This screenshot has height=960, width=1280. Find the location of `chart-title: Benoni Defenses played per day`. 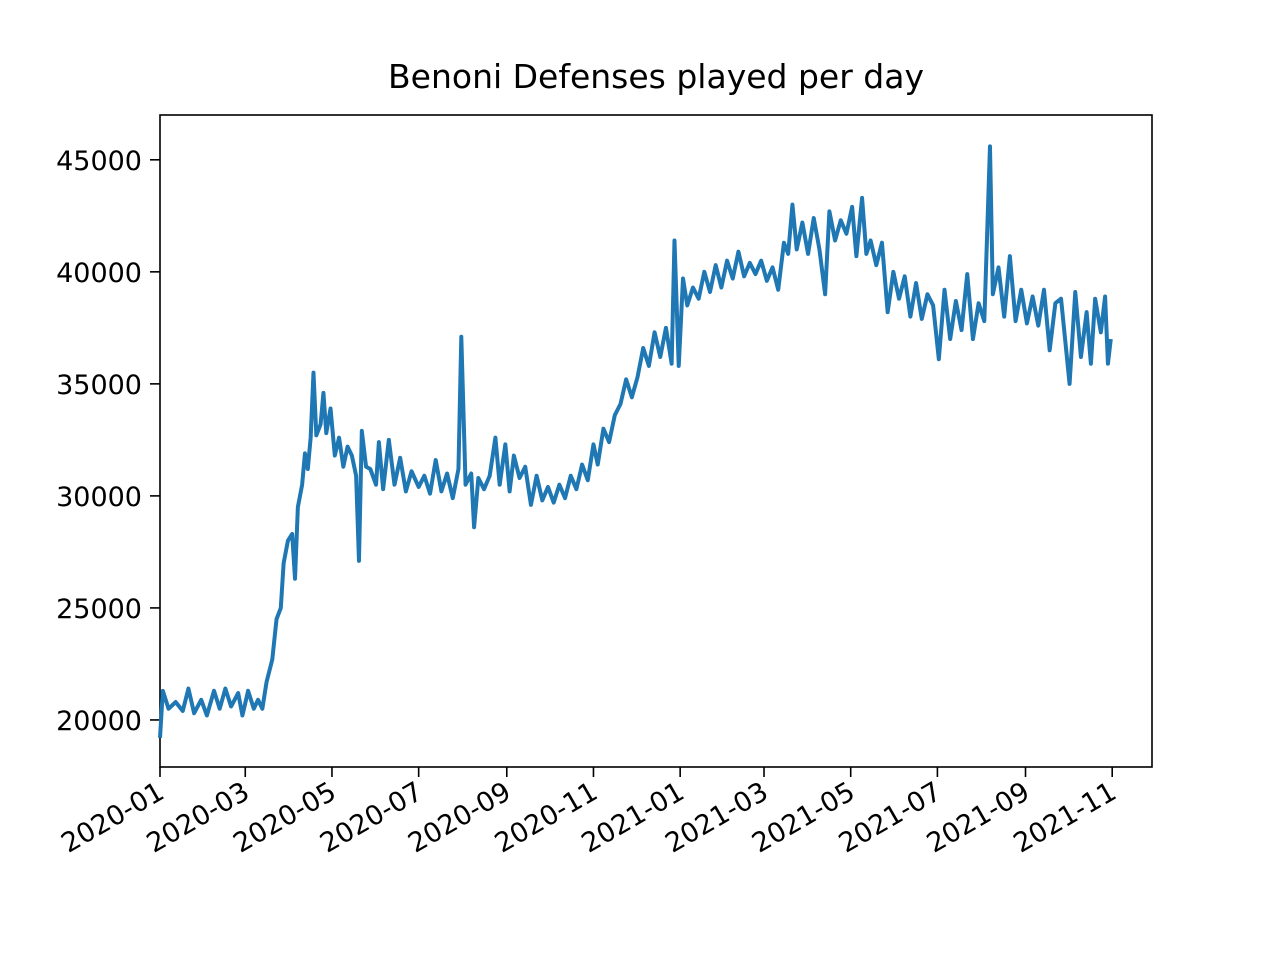

chart-title: Benoni Defenses played per day is located at coordinates (656, 76).